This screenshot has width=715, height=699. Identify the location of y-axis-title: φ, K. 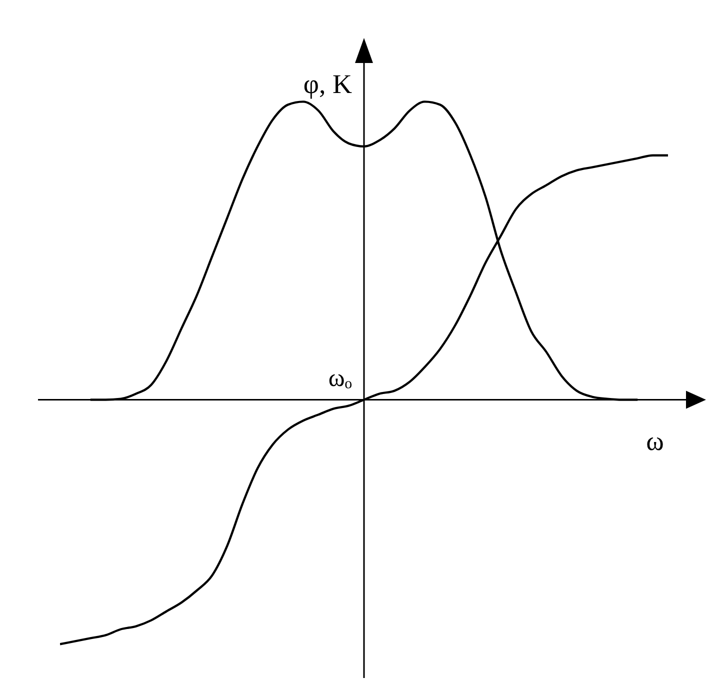
(327, 84).